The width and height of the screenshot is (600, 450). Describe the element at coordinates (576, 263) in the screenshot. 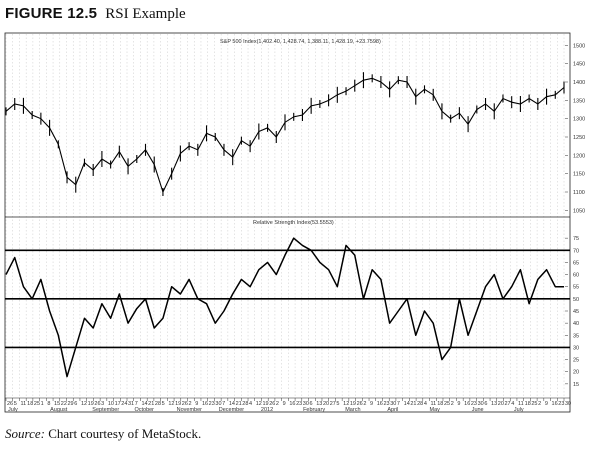

I see `rsi-tick-label: 65` at that location.